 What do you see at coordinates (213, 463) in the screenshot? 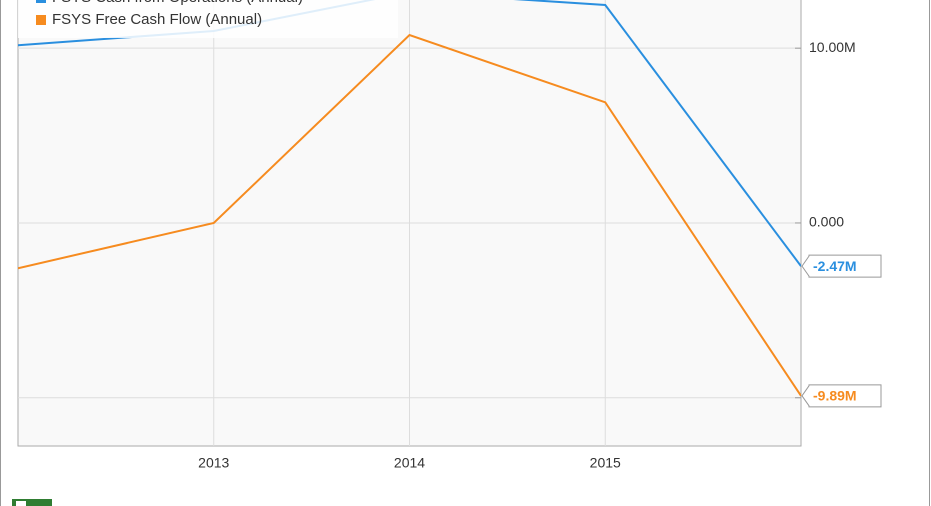
I see `x-tick-label: 2013` at bounding box center [213, 463].